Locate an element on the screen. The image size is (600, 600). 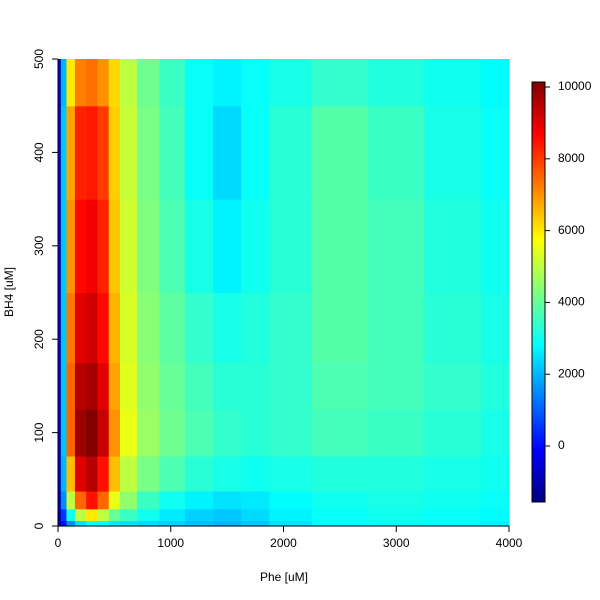
x-tick-label: 4000 is located at coordinates (509, 543).